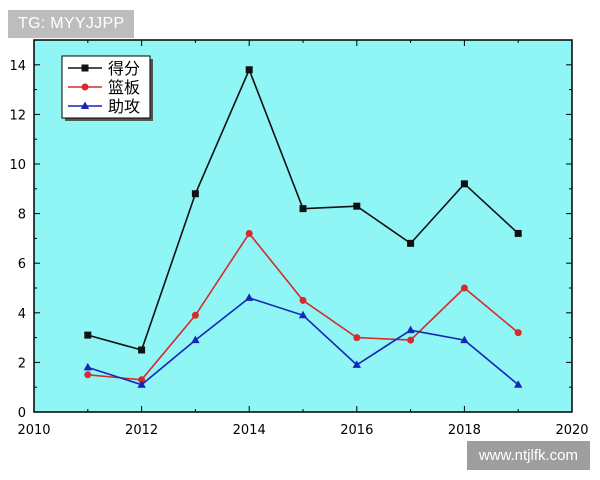 The height and width of the screenshot is (480, 600). I want to click on x-tick-label: 2018, so click(464, 430).